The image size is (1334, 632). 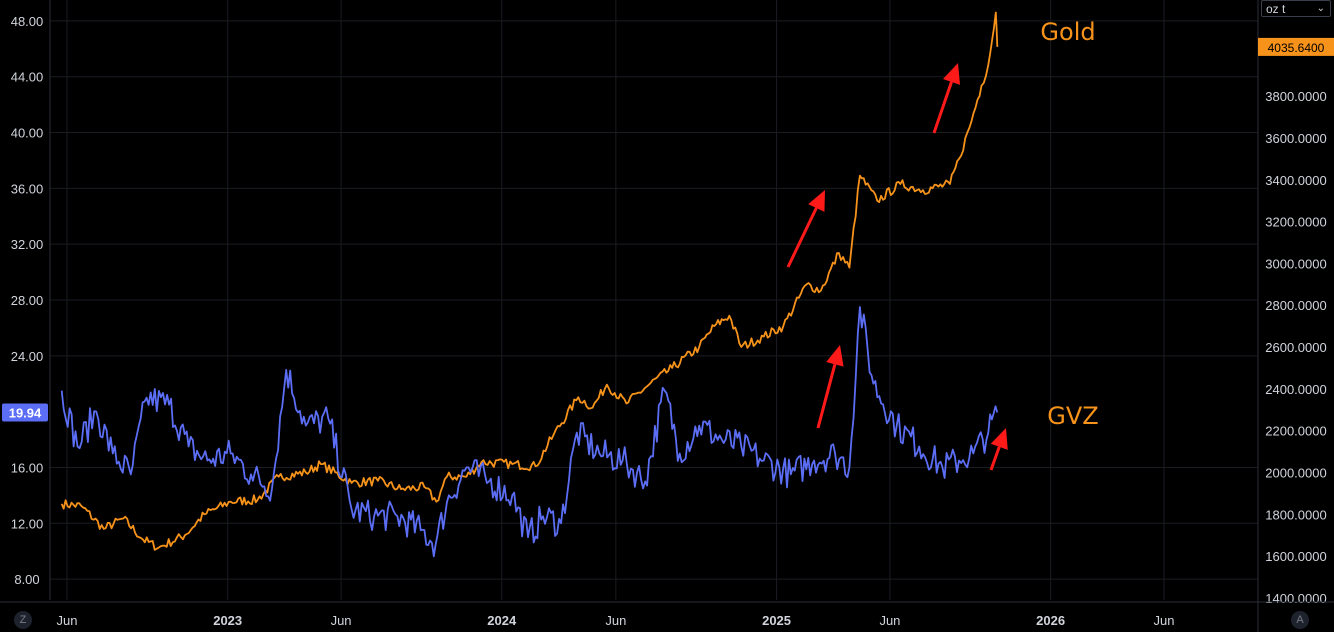 What do you see at coordinates (1072, 416) in the screenshot?
I see `annotation-label: GVZ` at bounding box center [1072, 416].